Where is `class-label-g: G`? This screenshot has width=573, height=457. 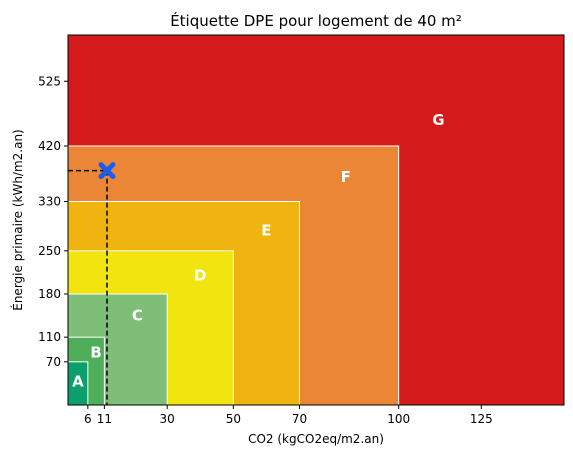
class-label-g: G is located at coordinates (438, 120).